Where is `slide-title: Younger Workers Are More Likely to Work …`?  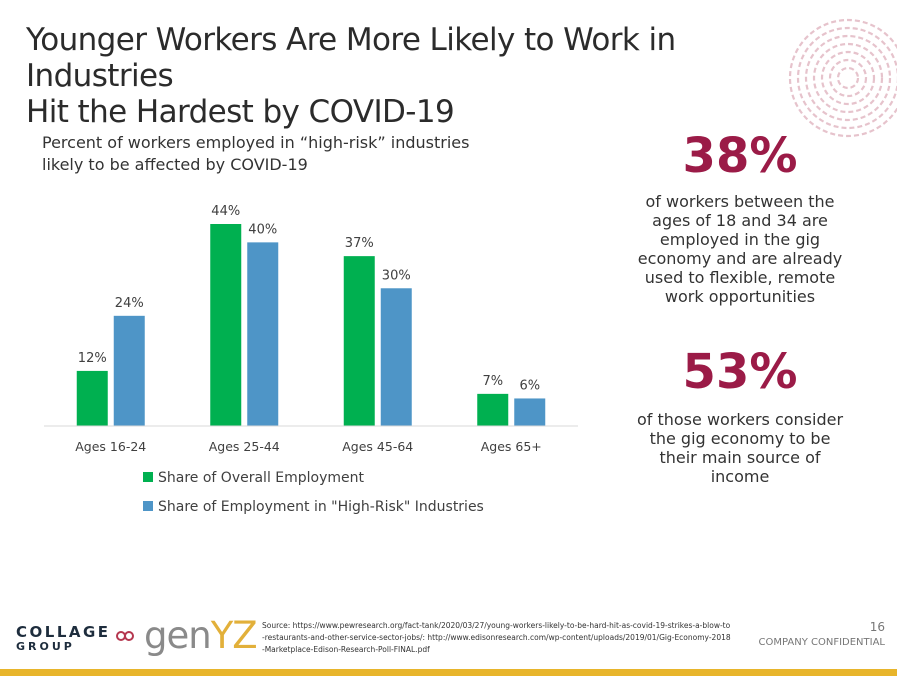
slide-title: Younger Workers Are More Likely to Work … is located at coordinates (406, 76).